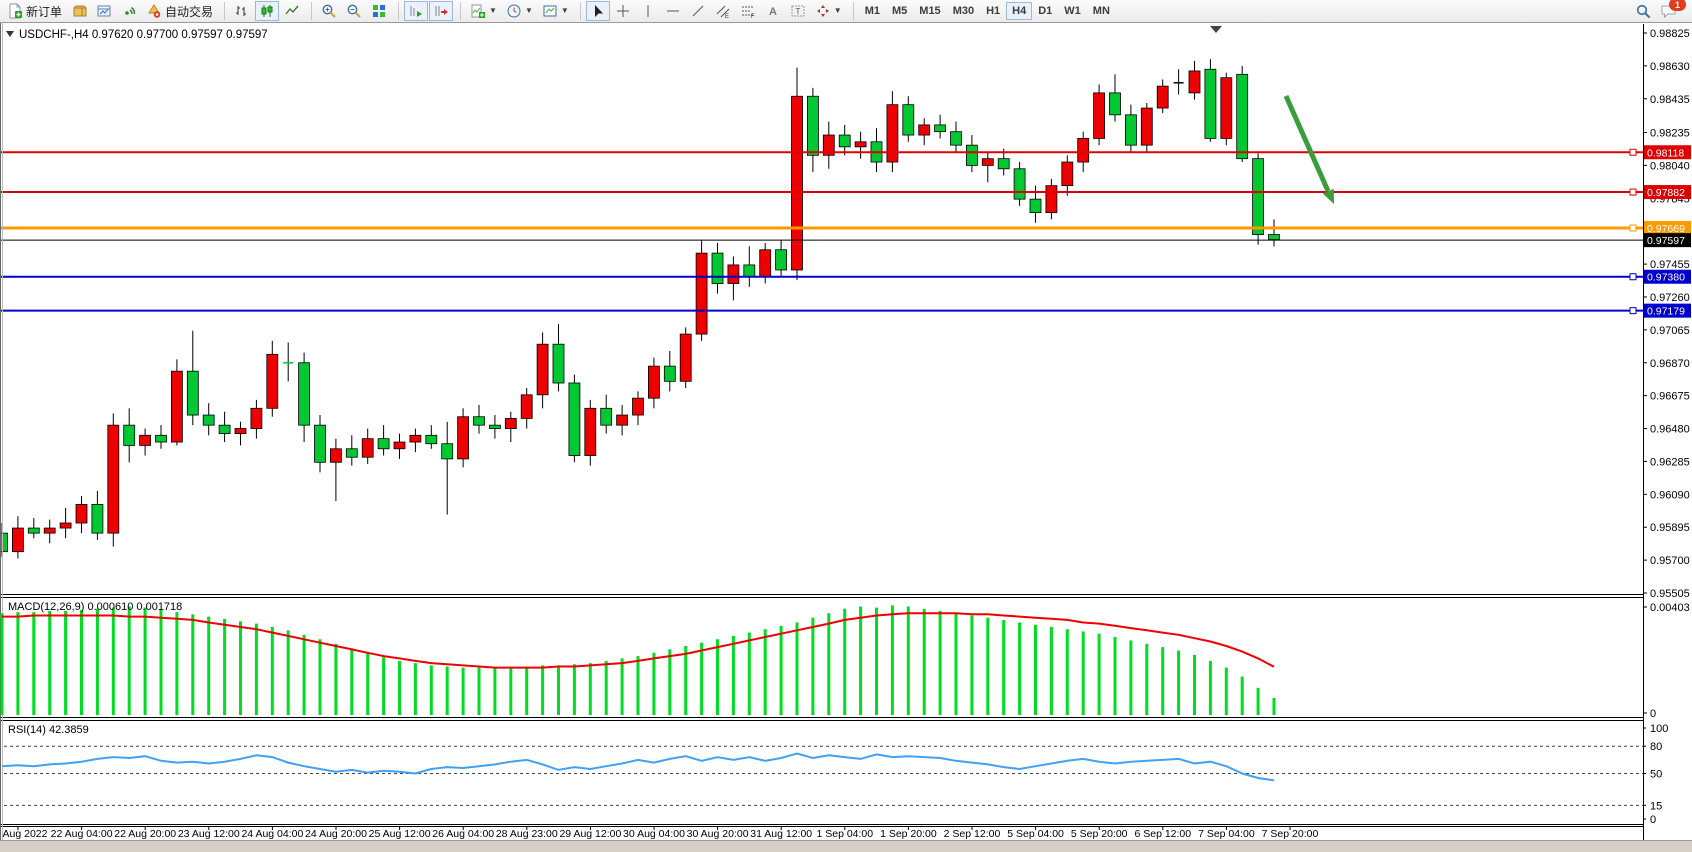 The width and height of the screenshot is (1692, 852). I want to click on timeframe-m5-button: M5, so click(900, 11).